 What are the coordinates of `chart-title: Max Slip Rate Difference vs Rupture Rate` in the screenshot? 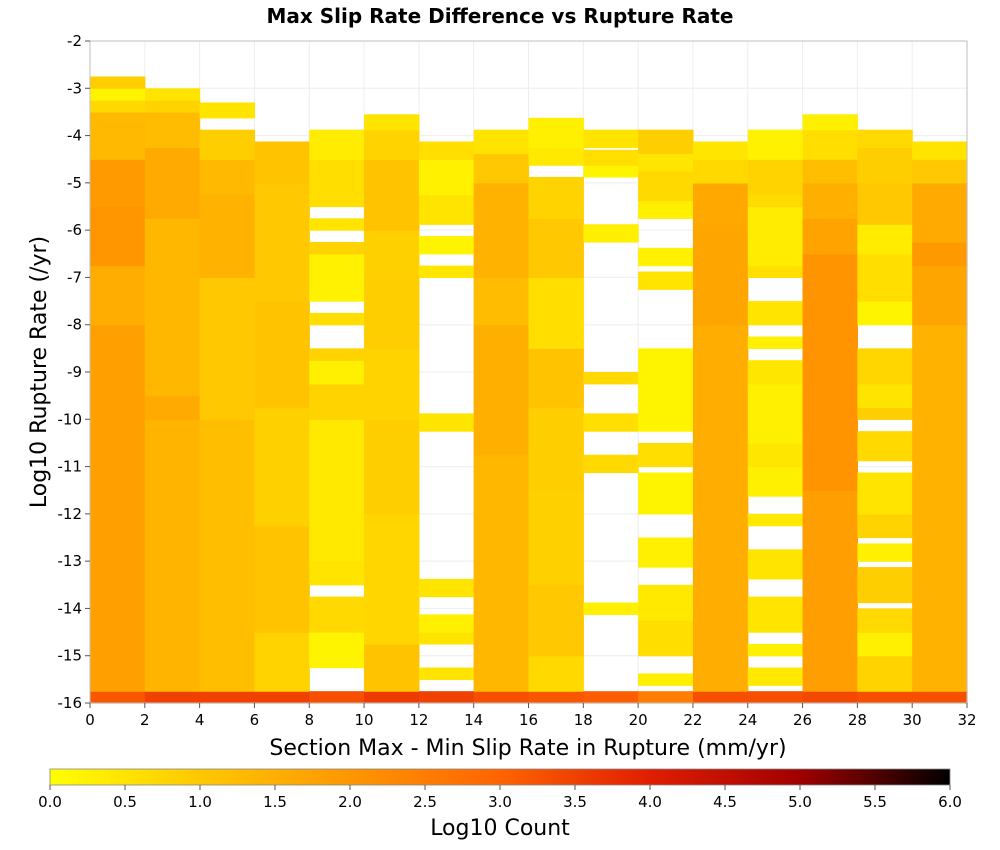 It's located at (500, 16).